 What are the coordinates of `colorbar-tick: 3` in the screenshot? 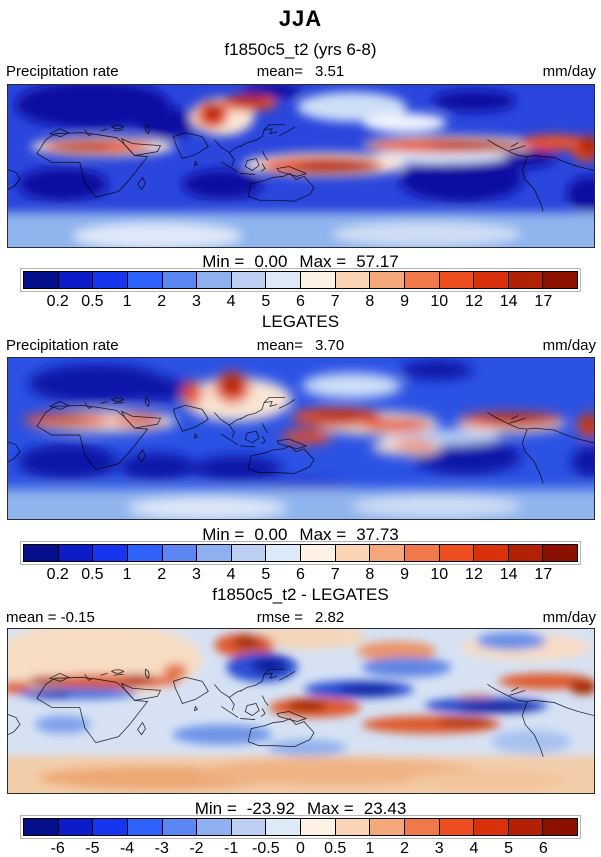 It's located at (196, 301).